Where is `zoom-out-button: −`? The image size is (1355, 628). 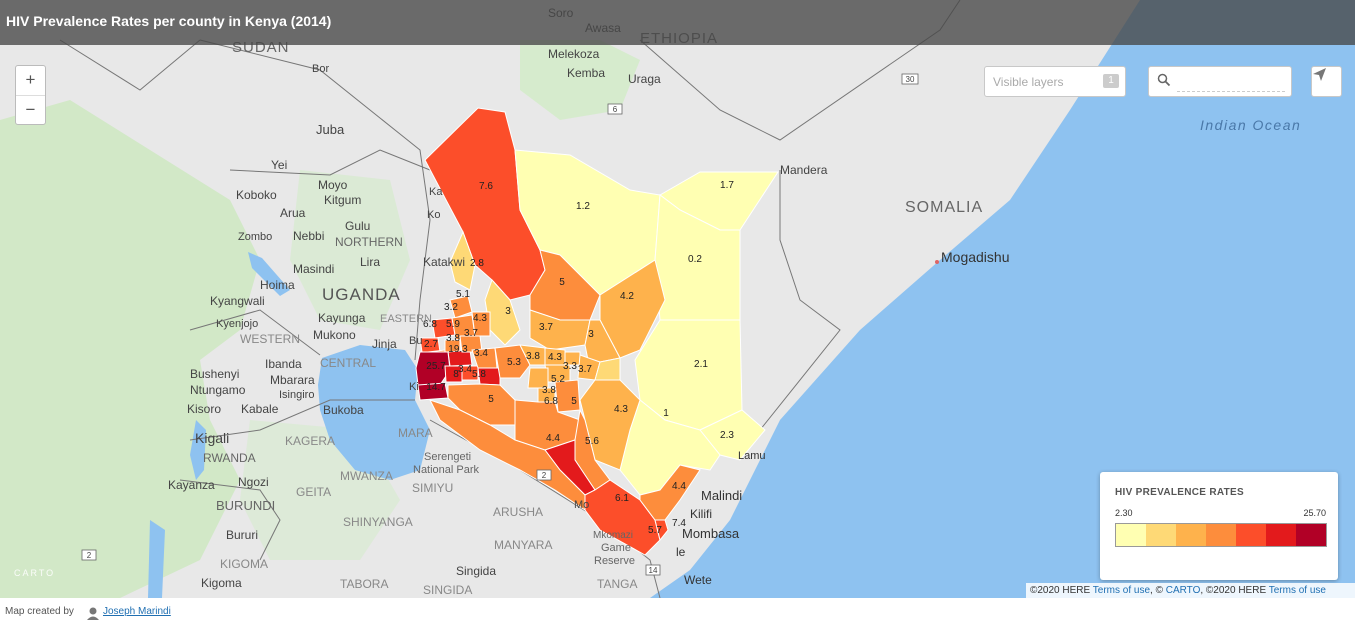
zoom-out-button: − is located at coordinates (30, 110).